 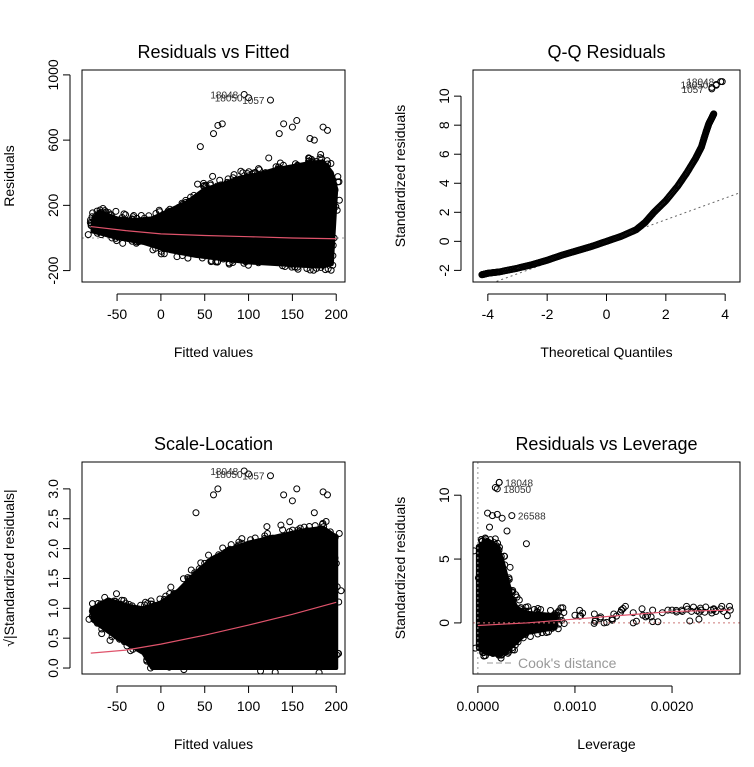 What do you see at coordinates (213, 352) in the screenshot?
I see `x-axis-label: Fitted values` at bounding box center [213, 352].